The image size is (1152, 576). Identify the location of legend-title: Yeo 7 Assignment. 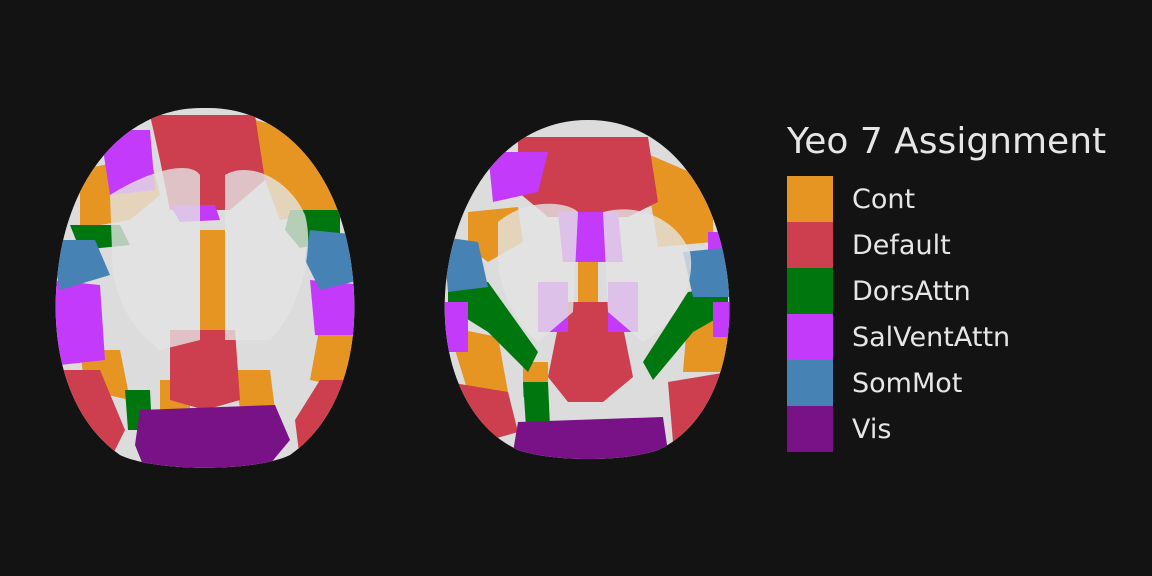
(947, 141).